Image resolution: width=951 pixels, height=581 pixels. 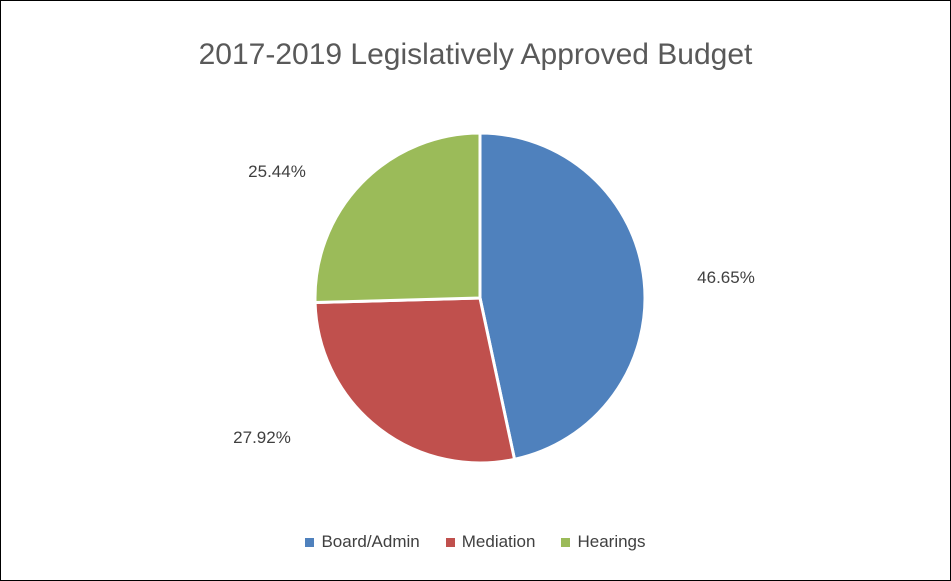 I want to click on pie-slice-hearings, so click(x=397, y=218).